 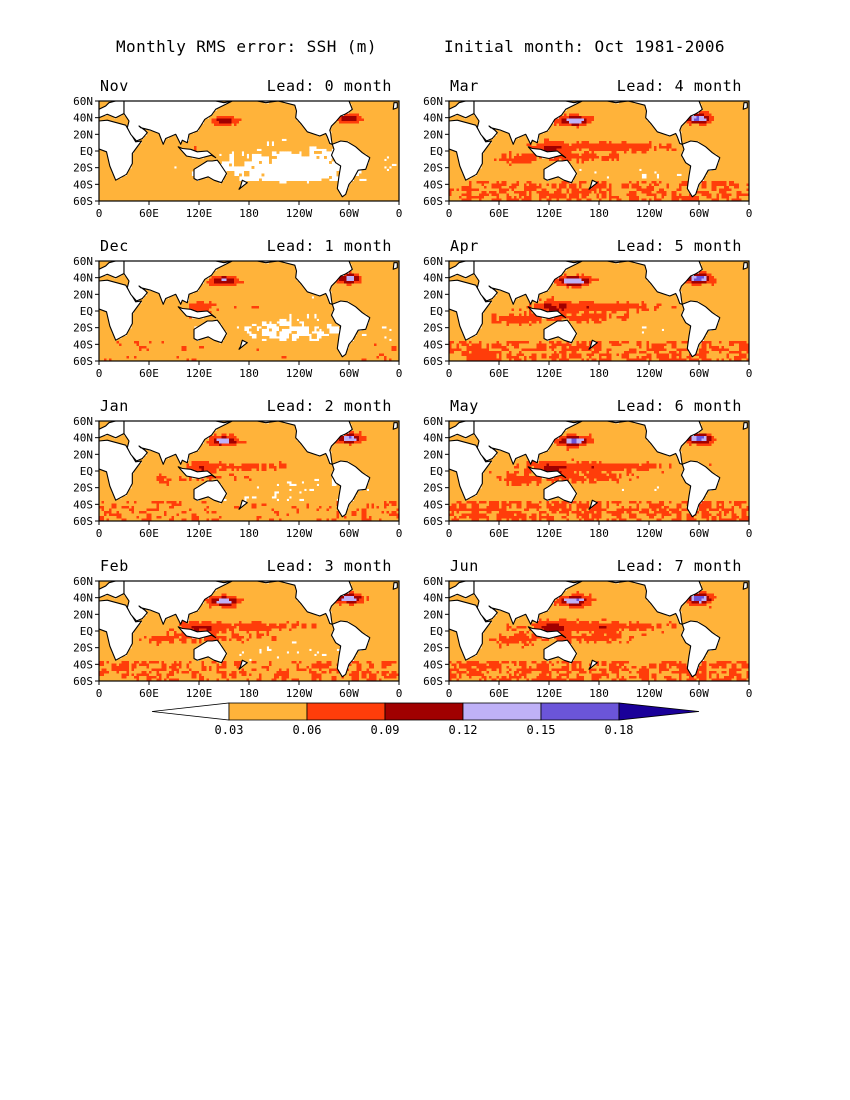 I want to click on colorbar-label: 0.09, so click(x=385, y=730).